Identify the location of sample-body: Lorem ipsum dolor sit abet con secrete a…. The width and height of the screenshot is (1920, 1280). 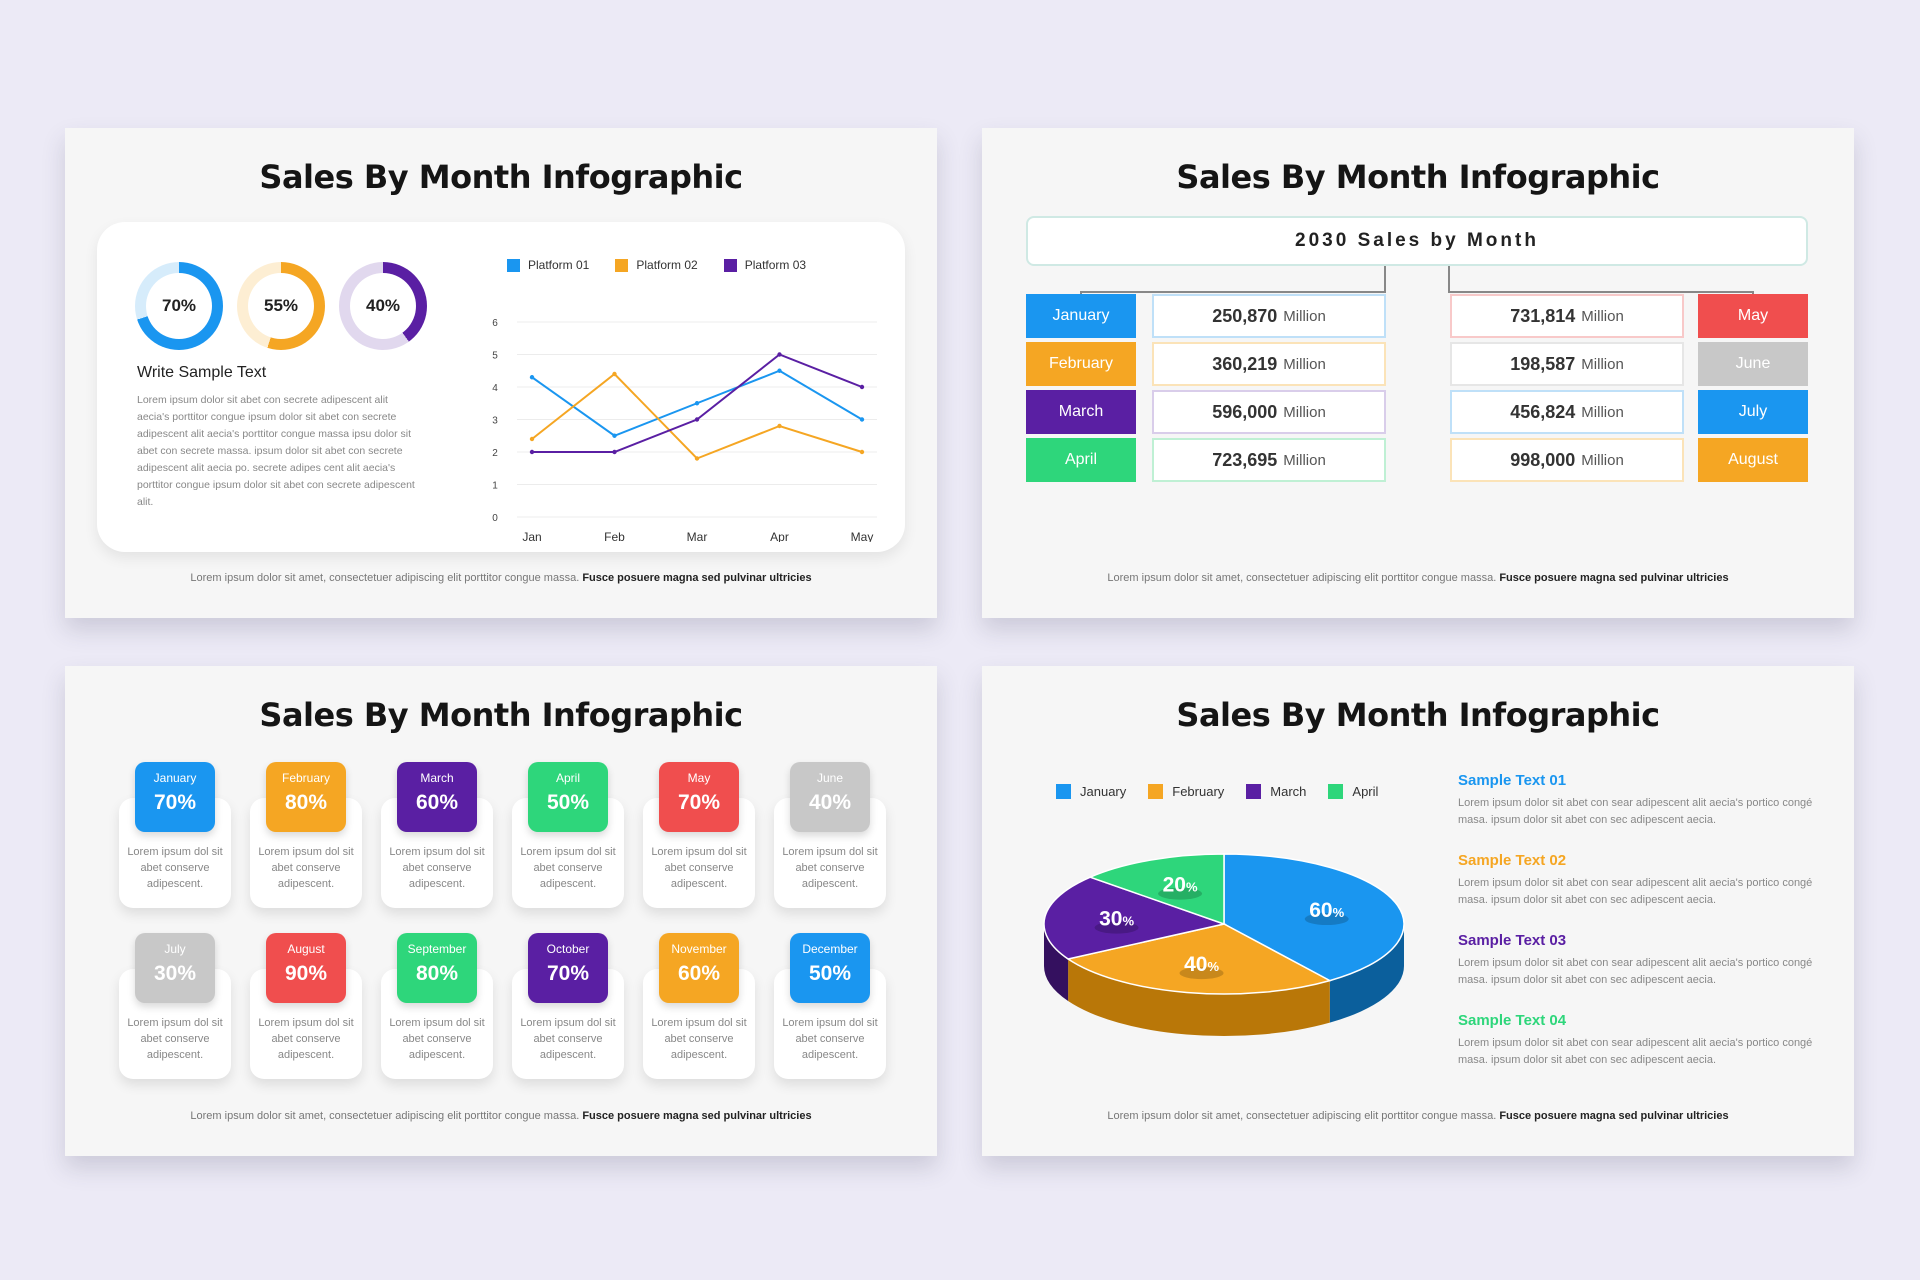
(276, 451).